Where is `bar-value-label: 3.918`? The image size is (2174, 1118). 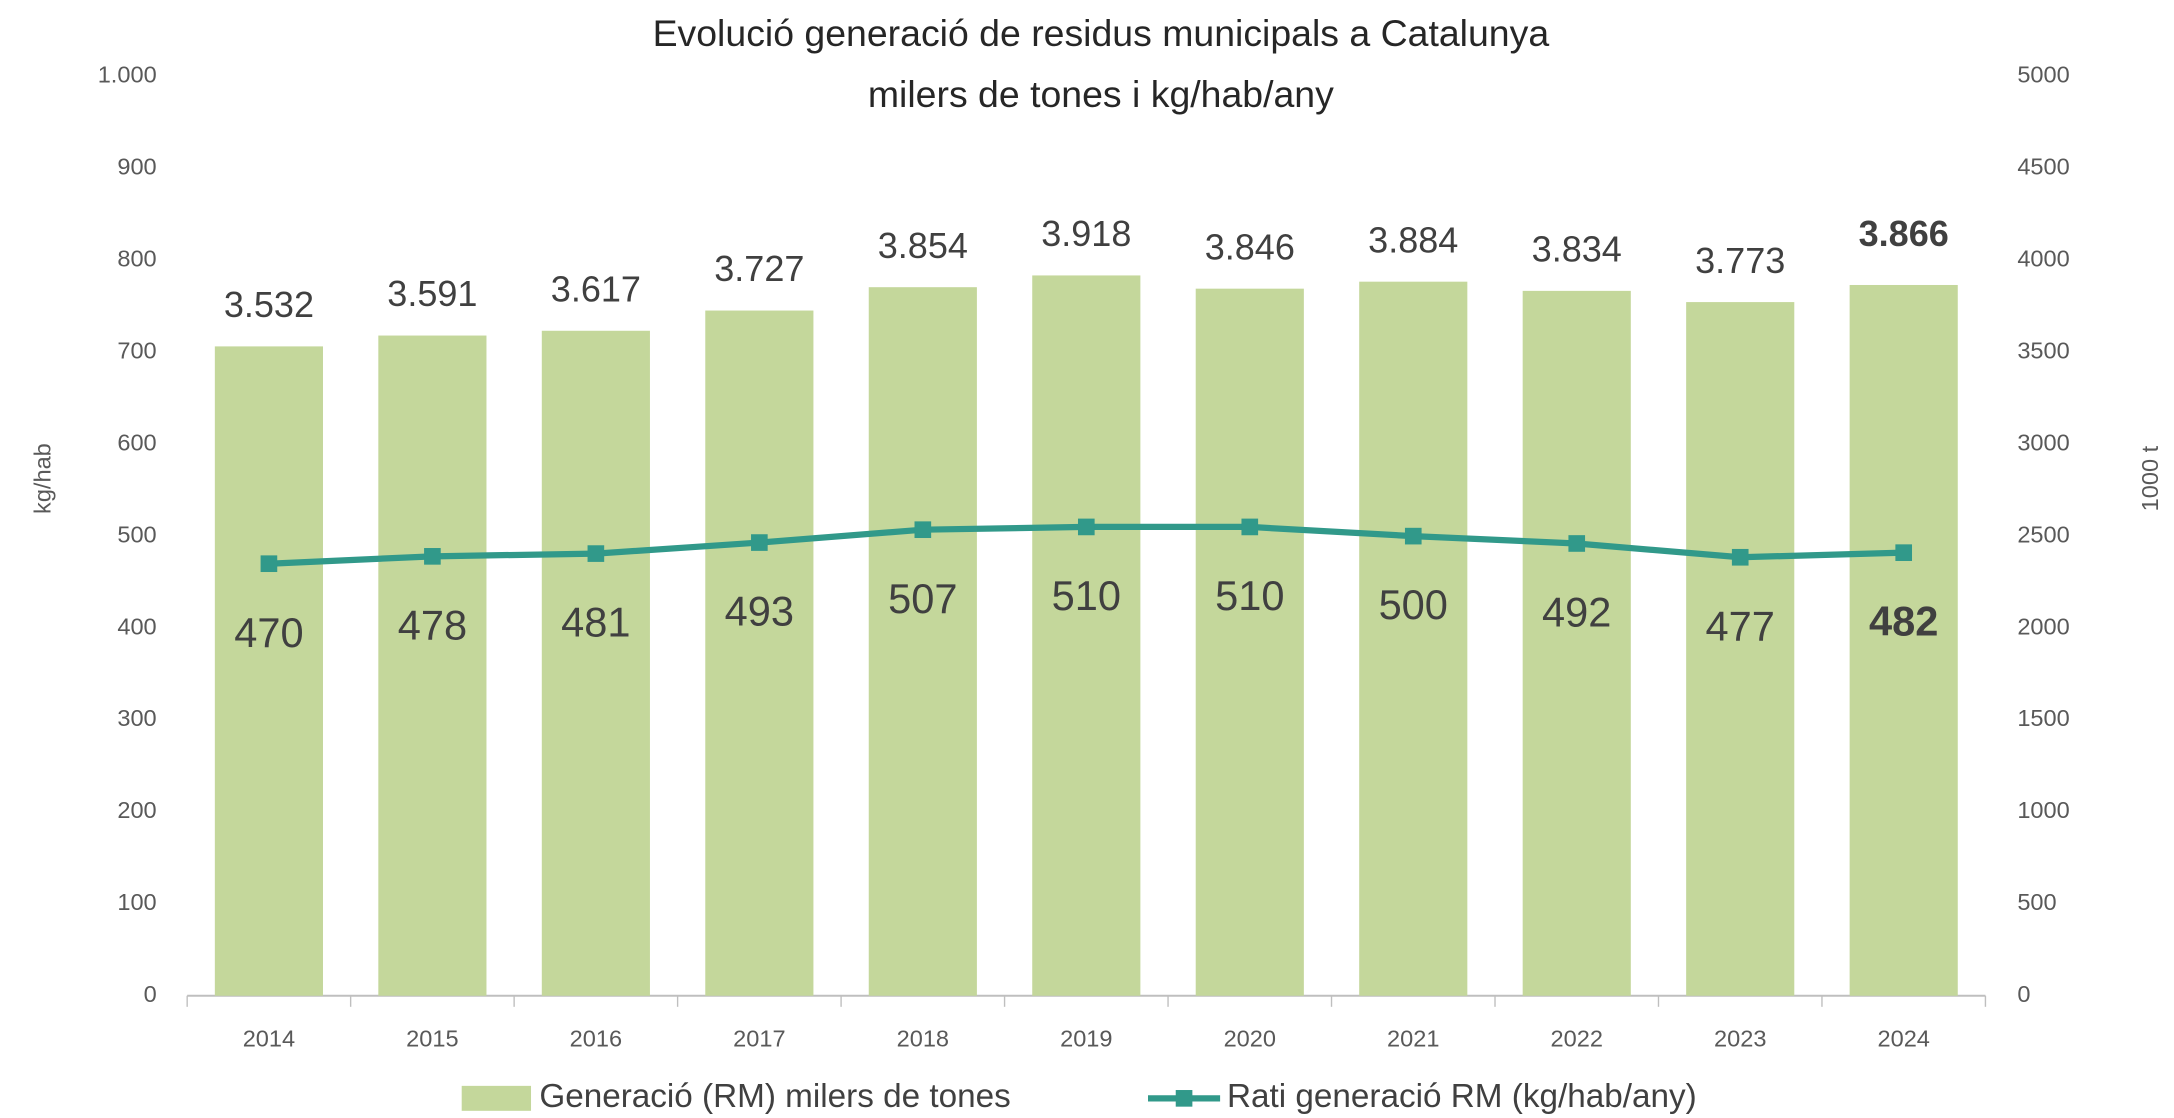 bar-value-label: 3.918 is located at coordinates (1086, 233).